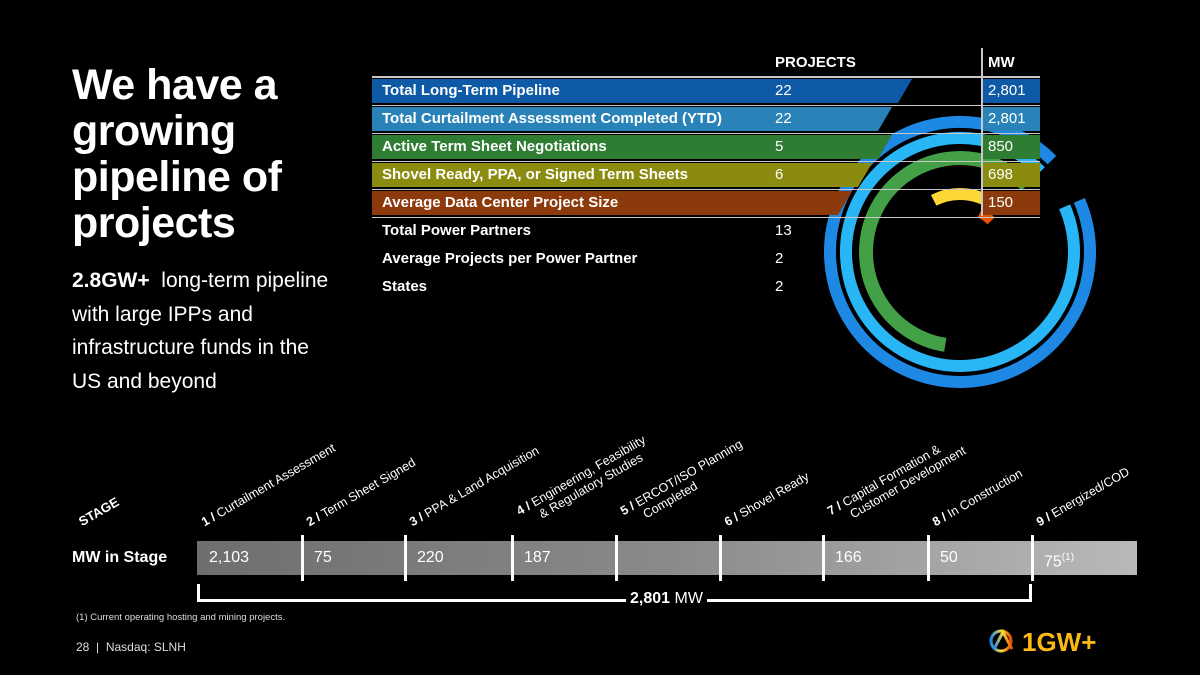 Image resolution: width=1200 pixels, height=675 pixels. I want to click on table-row: Average Data Center Project Size 150, so click(706, 203).